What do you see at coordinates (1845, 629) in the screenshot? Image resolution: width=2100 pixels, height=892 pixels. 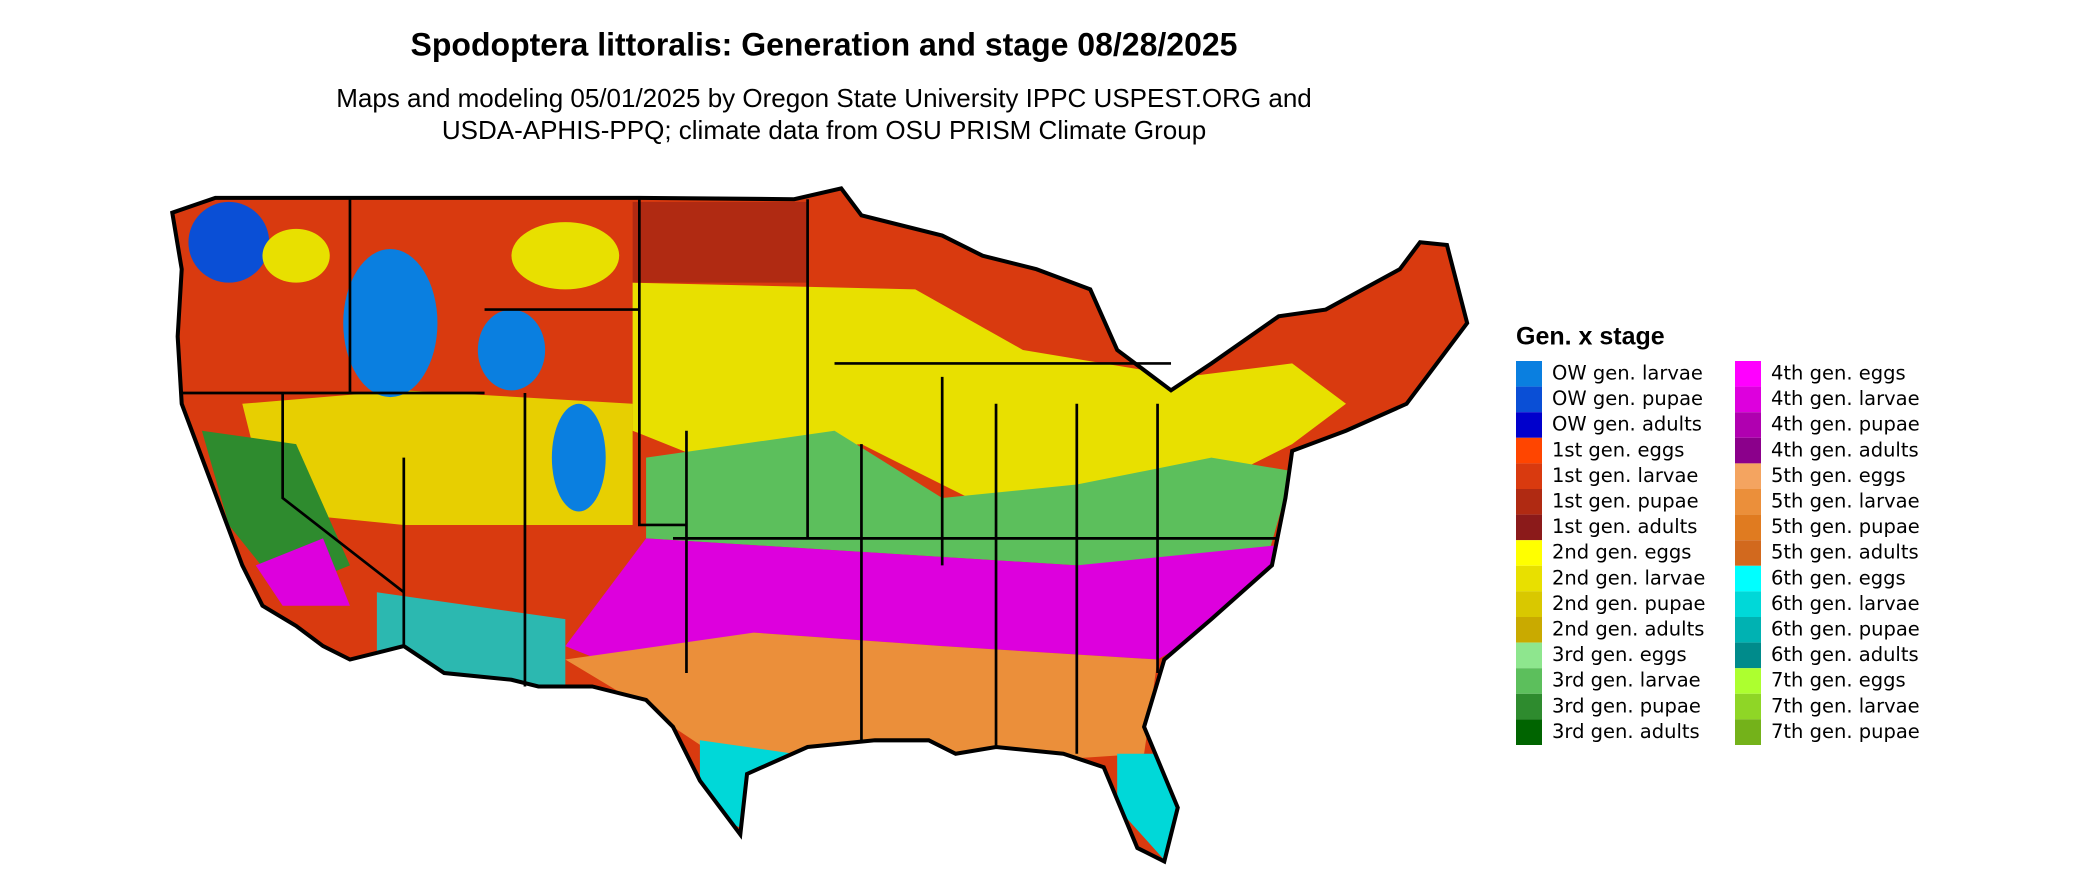 I see `legend-label: 6th gen. pupae` at bounding box center [1845, 629].